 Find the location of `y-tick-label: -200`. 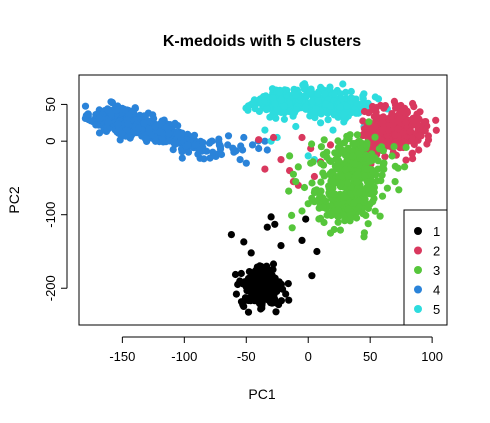

y-tick-label: -200 is located at coordinates (50, 288).